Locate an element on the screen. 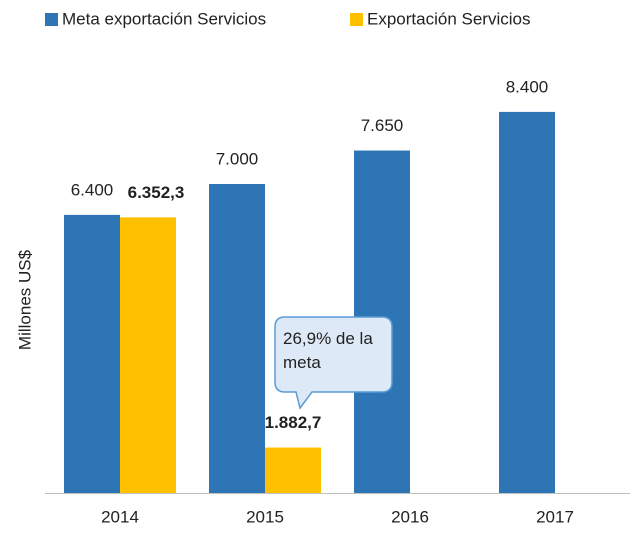 The height and width of the screenshot is (536, 633). callout-box is located at coordinates (333, 363).